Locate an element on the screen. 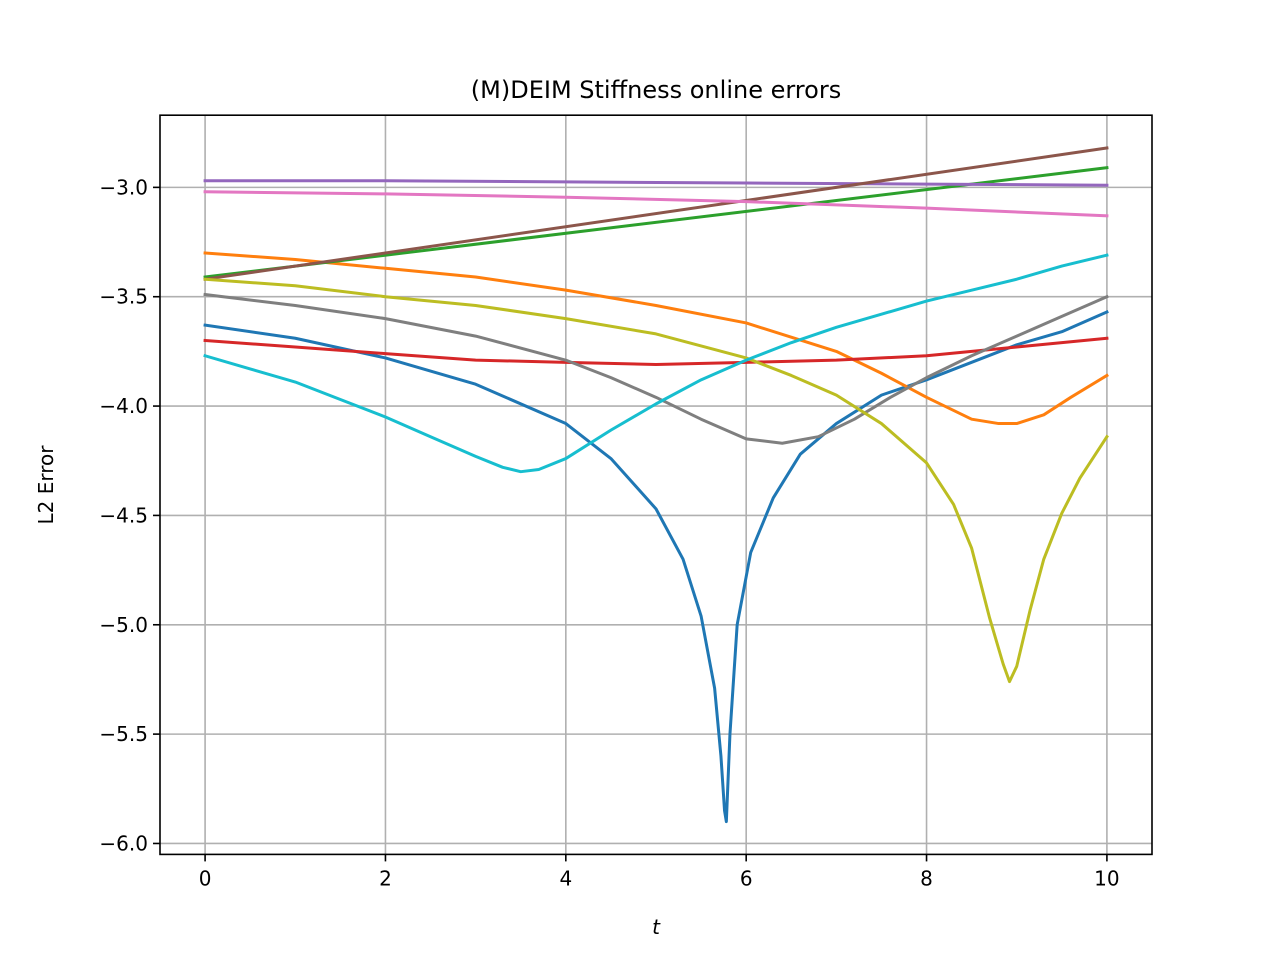  y-tick-label: −5.5 is located at coordinates (123, 734).